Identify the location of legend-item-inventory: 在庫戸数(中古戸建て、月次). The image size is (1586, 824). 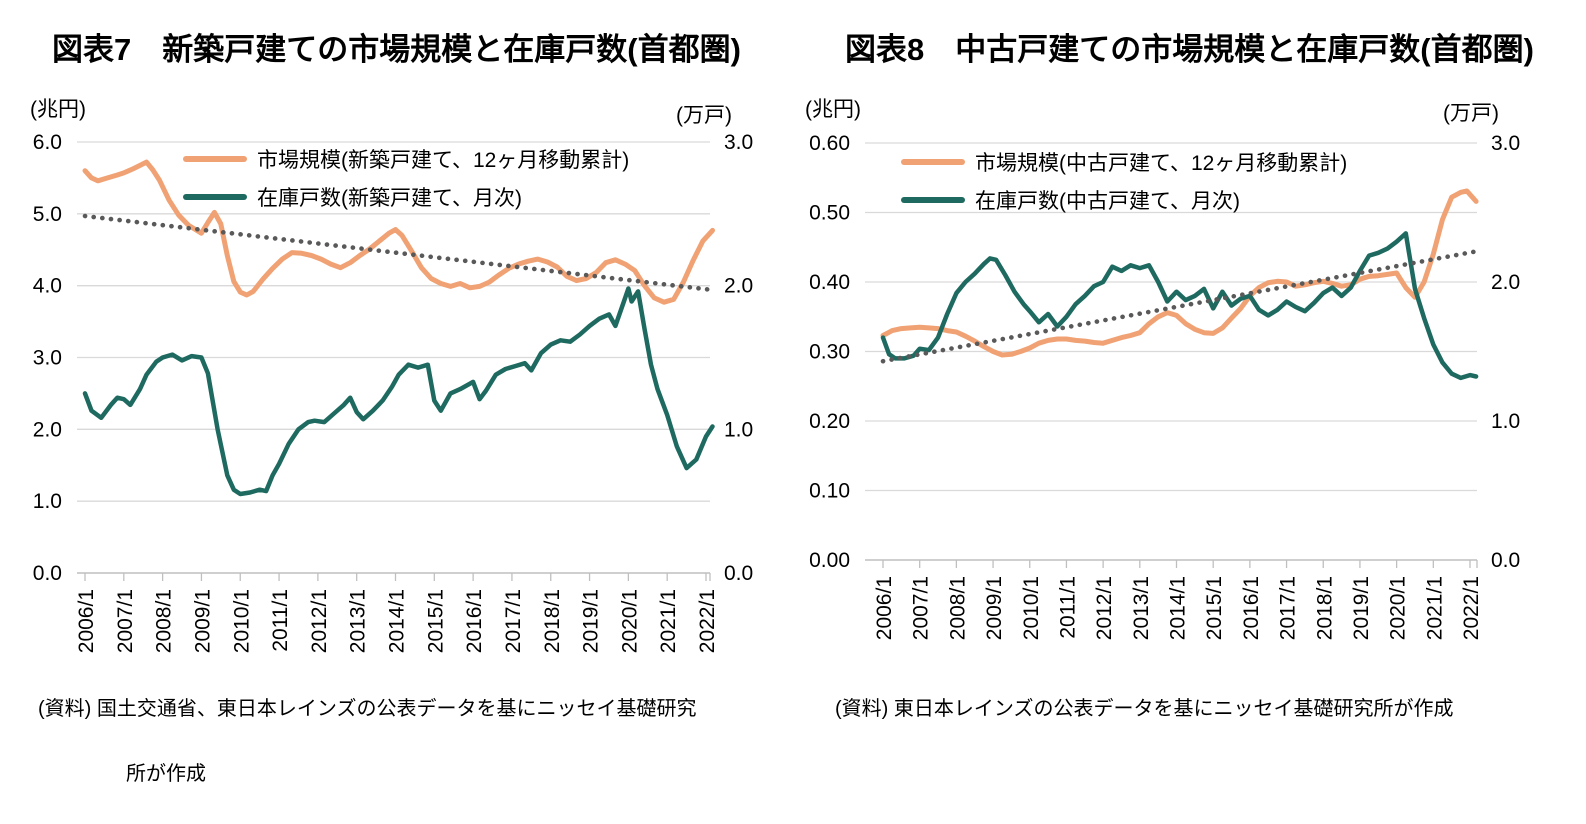
(1124, 200).